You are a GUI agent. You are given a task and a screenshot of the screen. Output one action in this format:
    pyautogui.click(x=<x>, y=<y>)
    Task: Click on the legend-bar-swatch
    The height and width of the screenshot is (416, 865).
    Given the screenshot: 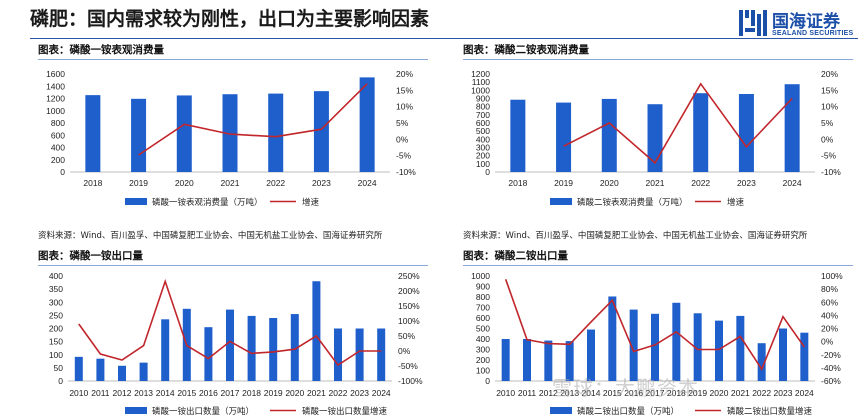 What is the action you would take?
    pyautogui.click(x=136, y=410)
    